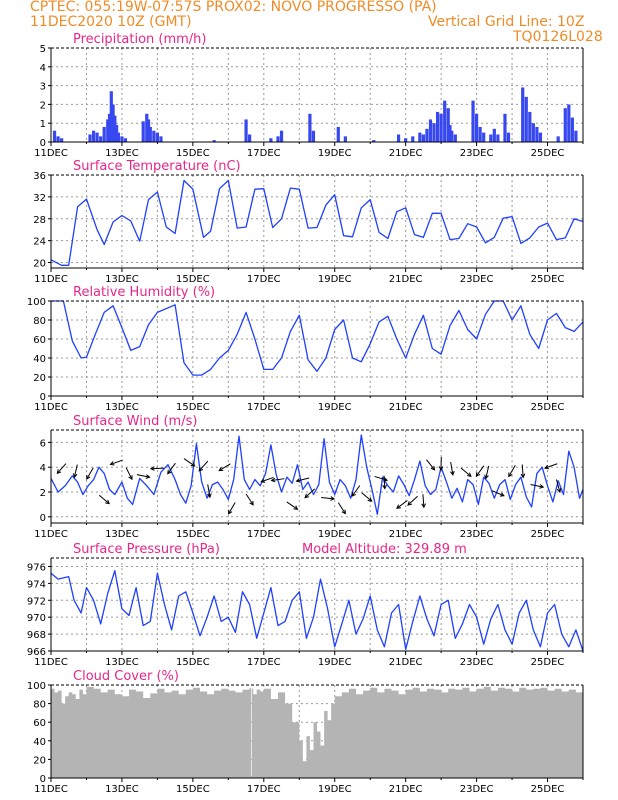  Describe the element at coordinates (558, 37) in the screenshot. I see `header-model-id: TQ0126L028` at that location.